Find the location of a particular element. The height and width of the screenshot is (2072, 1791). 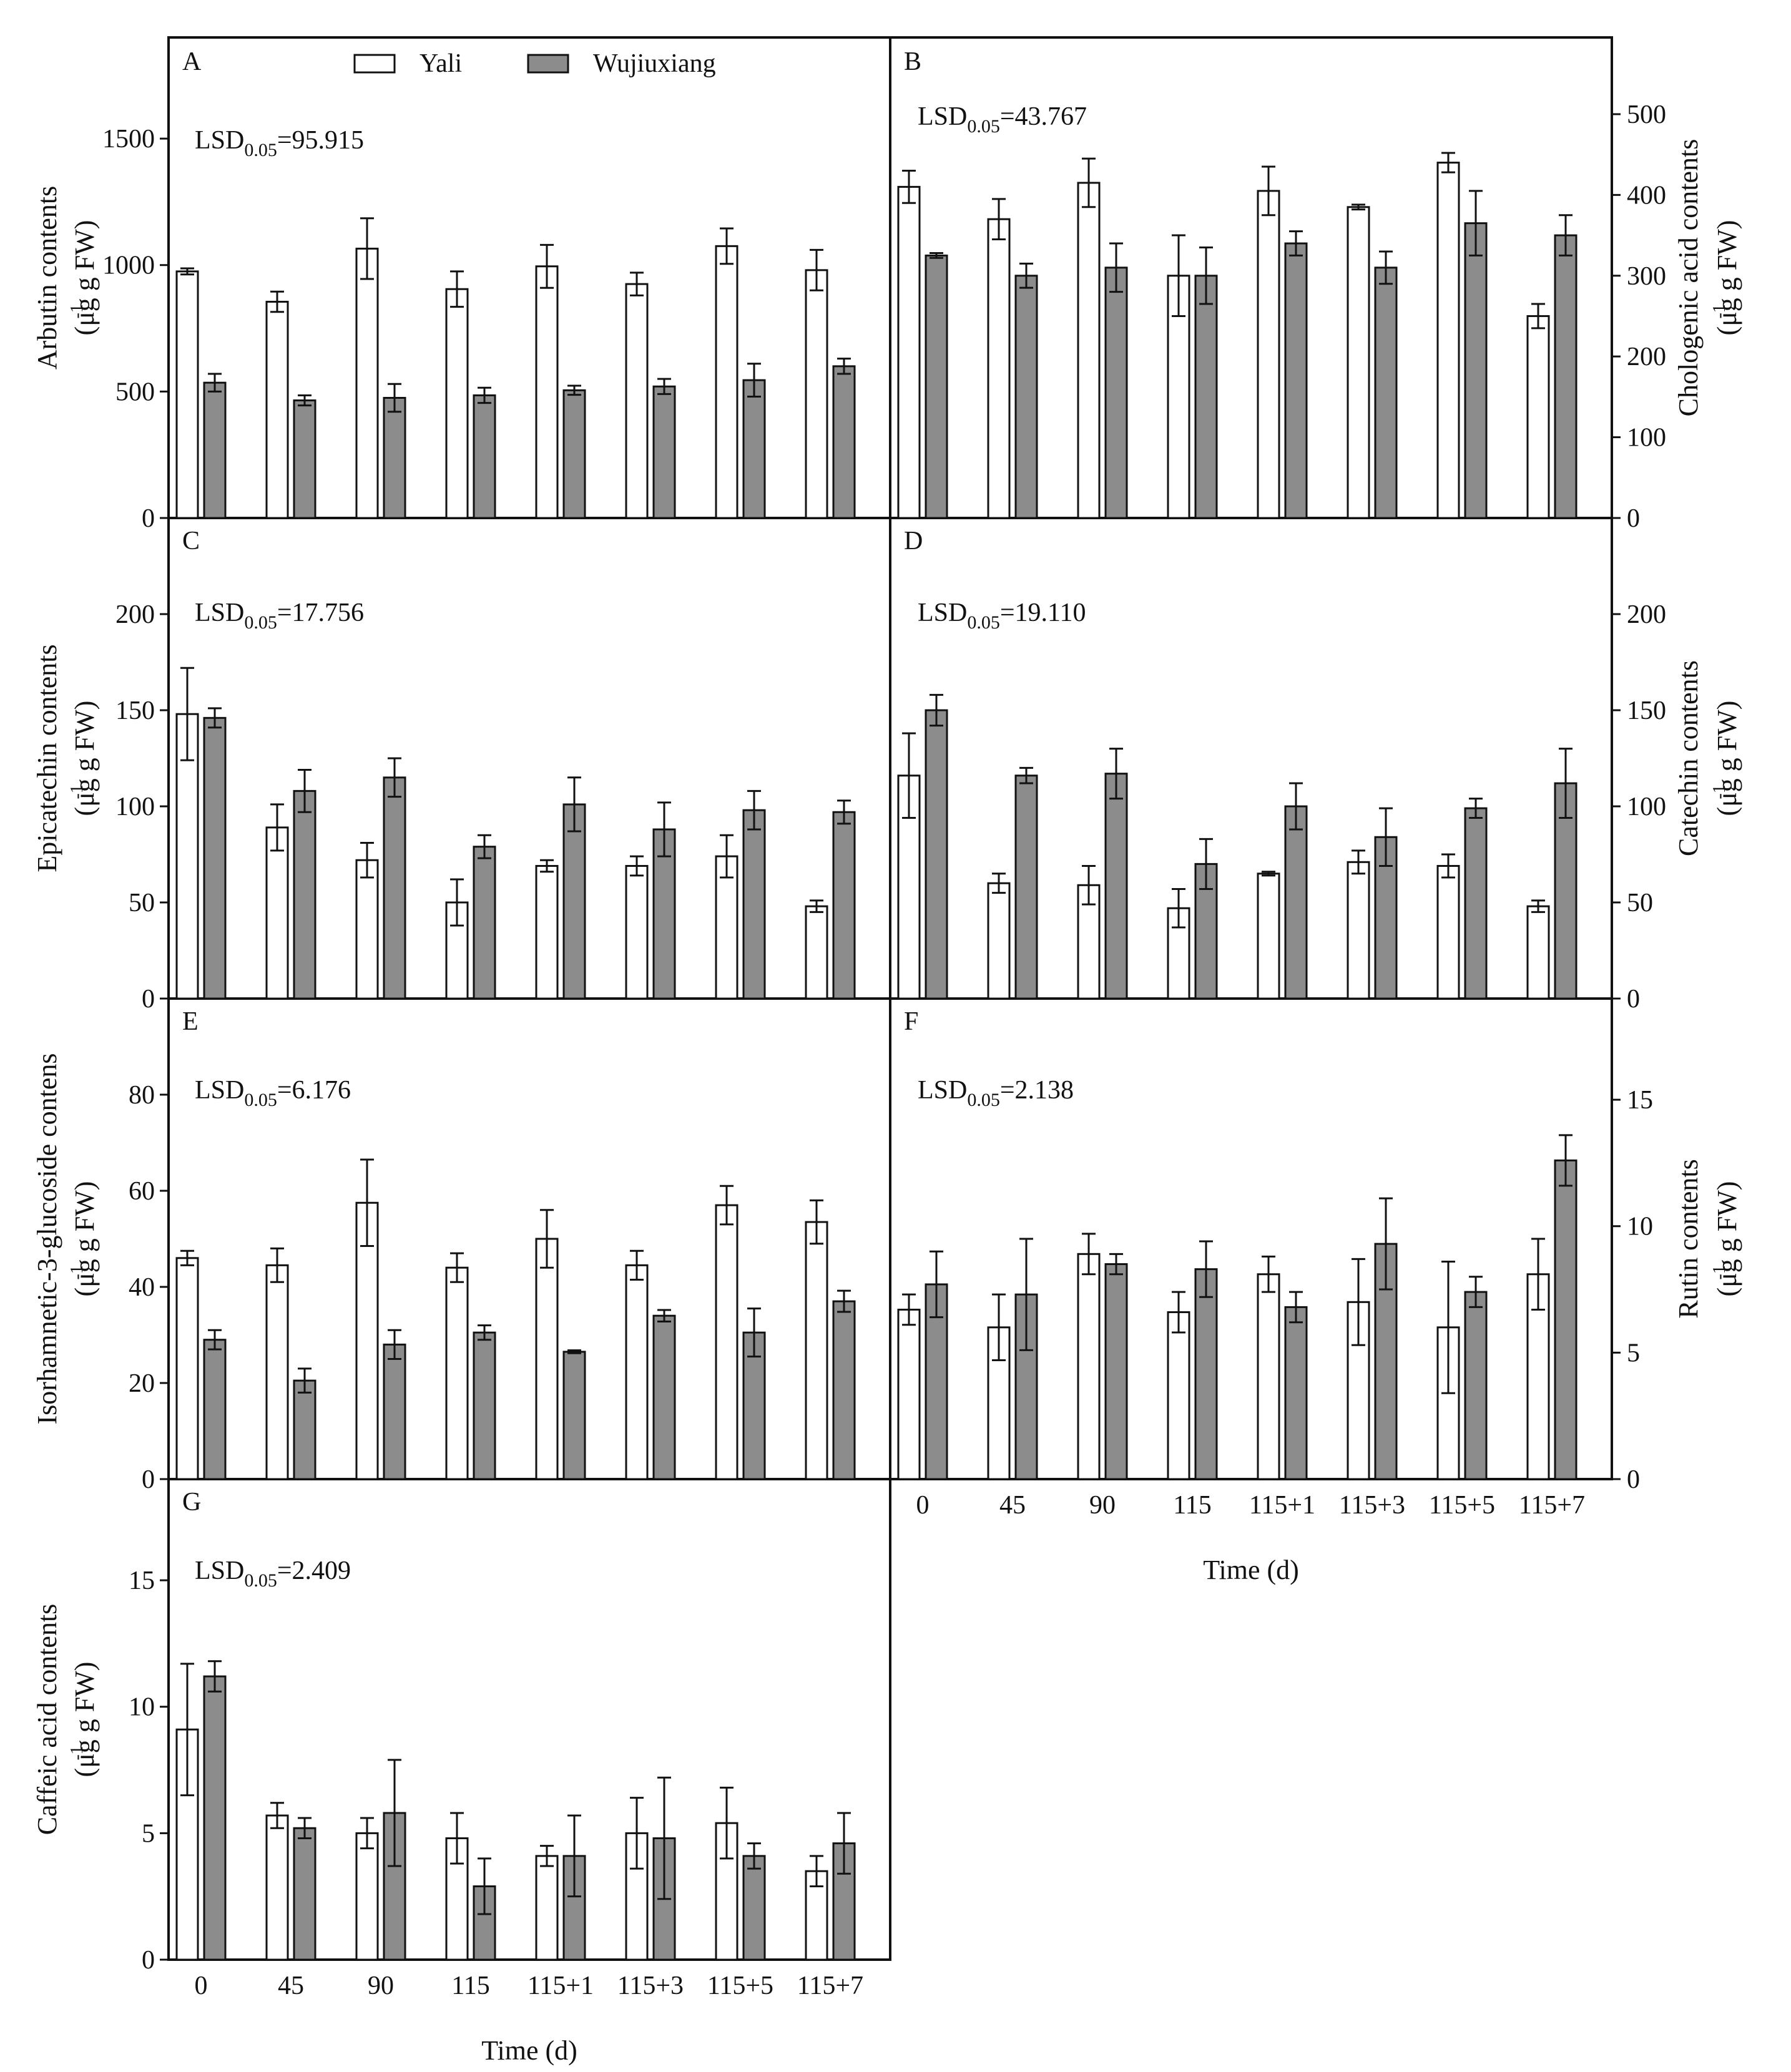

panel-e-y-tick-label-2: 40 is located at coordinates (142, 1287).